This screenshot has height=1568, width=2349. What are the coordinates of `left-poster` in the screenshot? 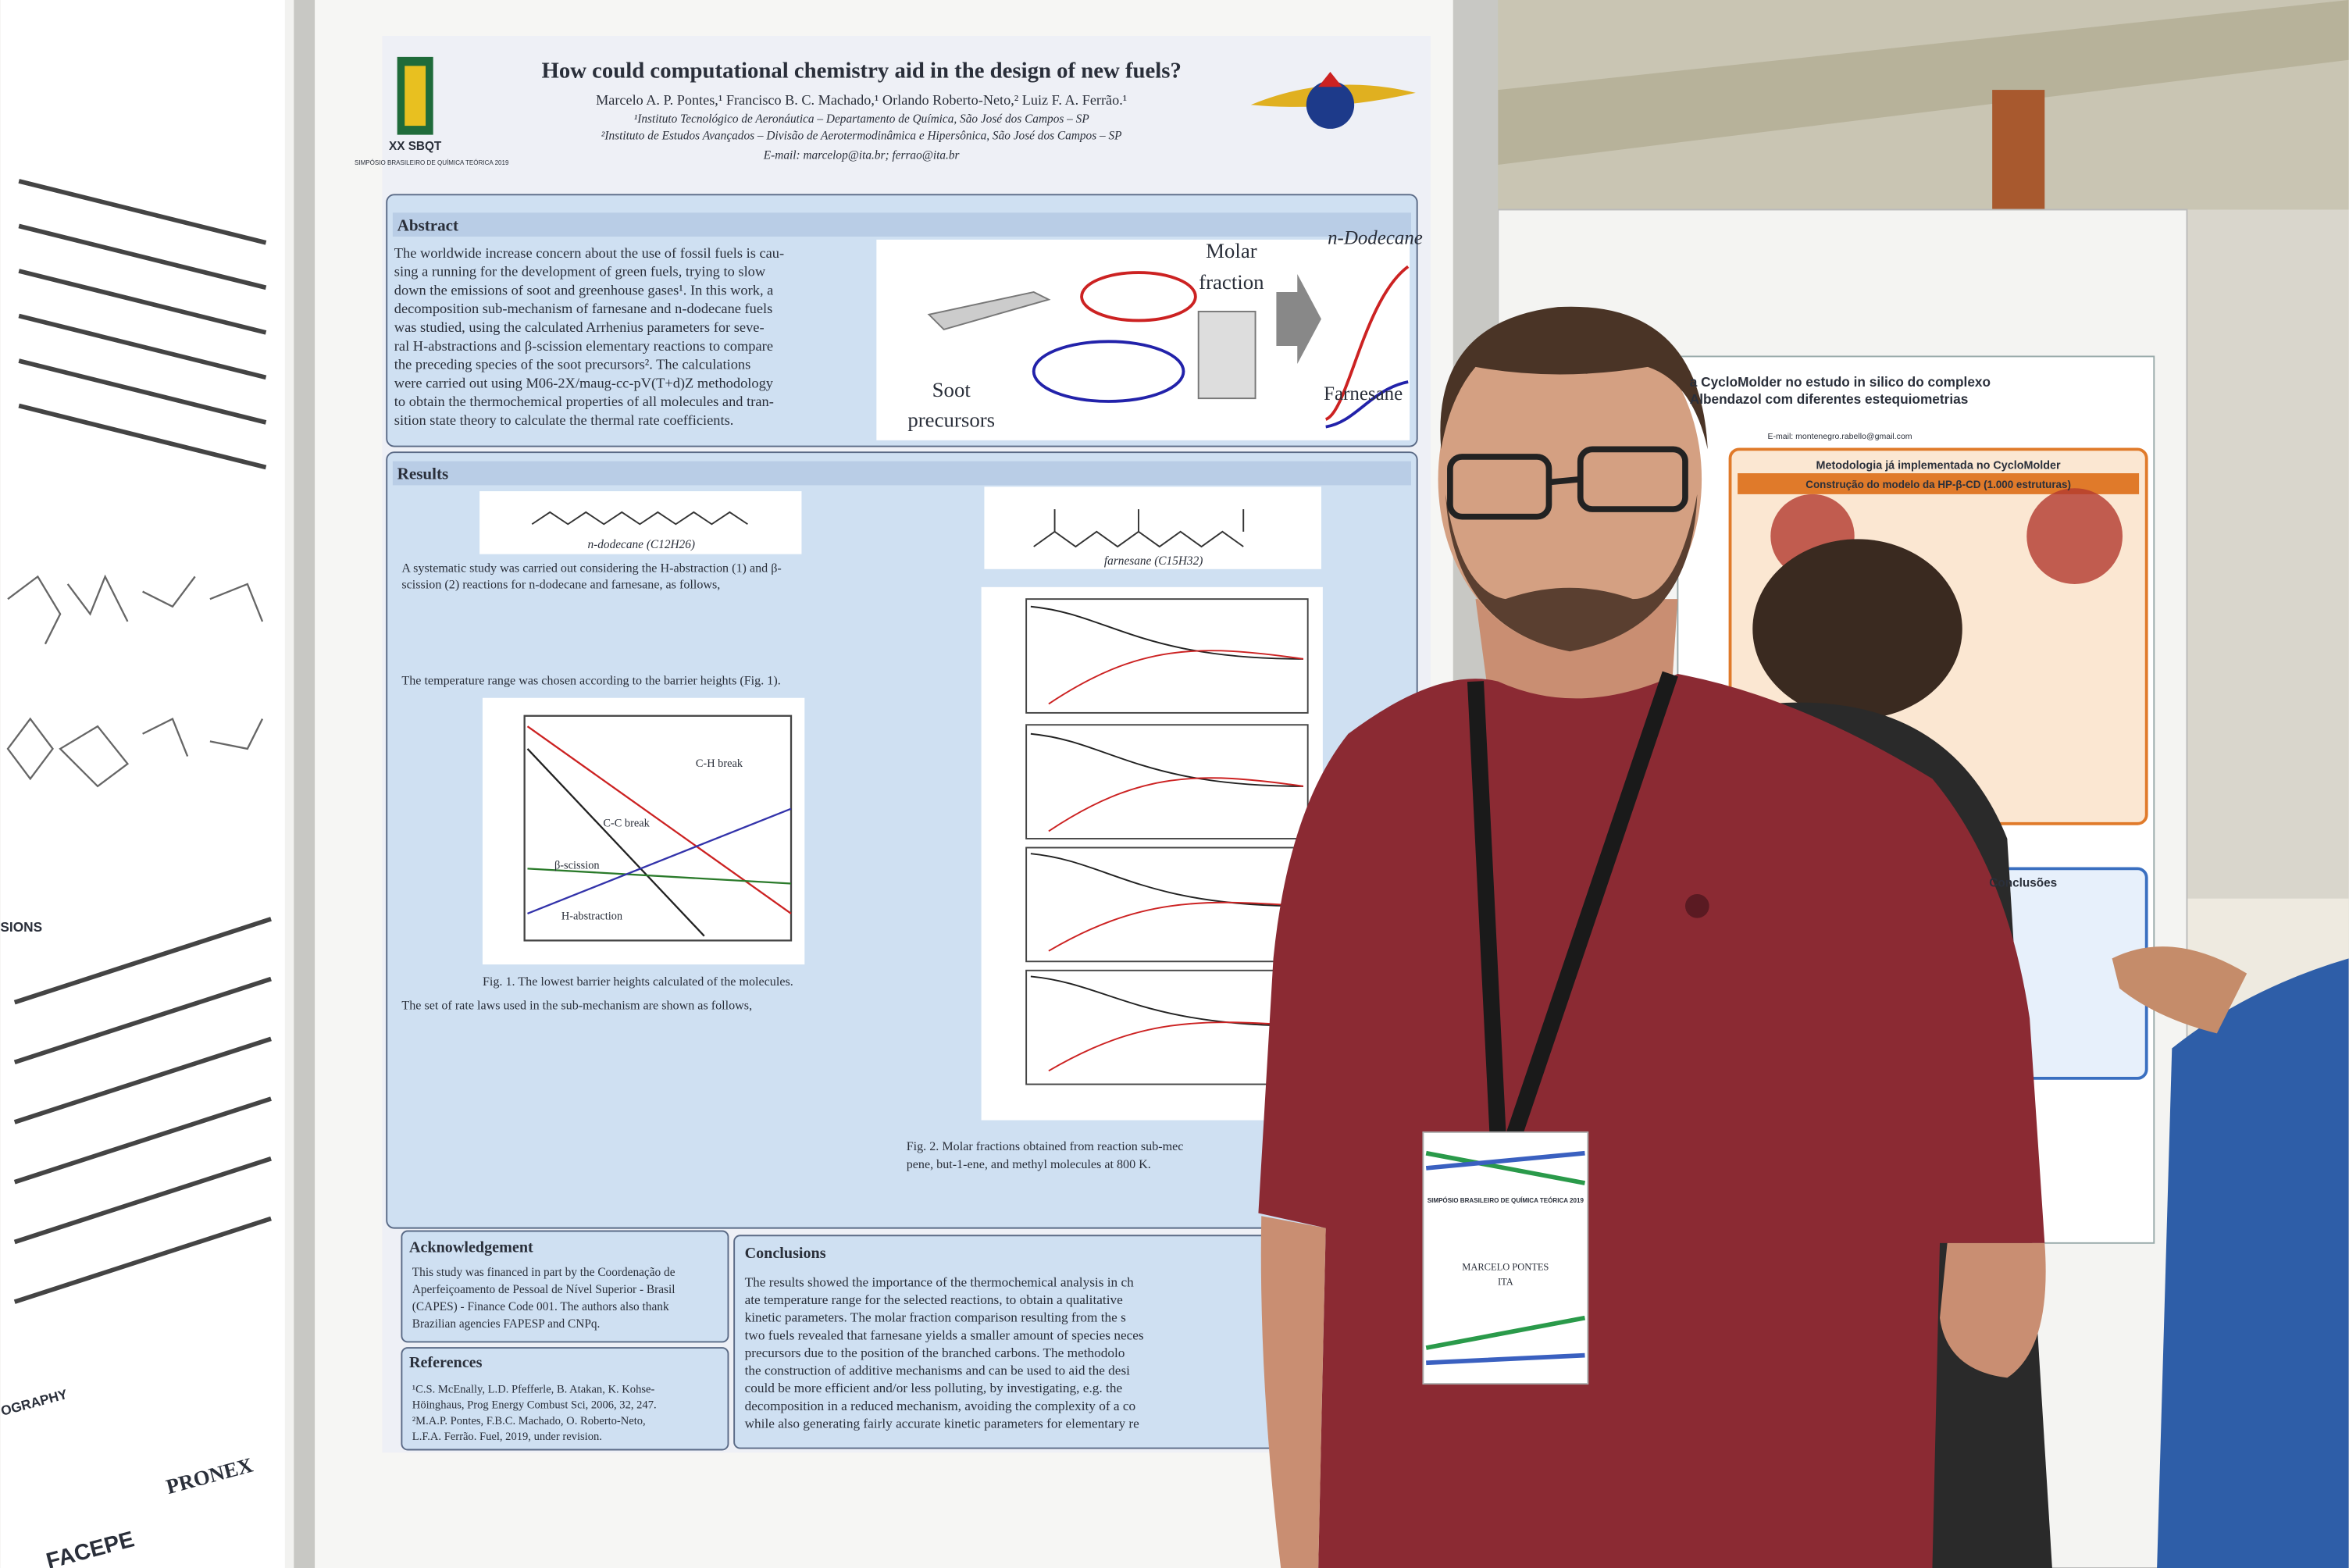 It's located at (142, 784).